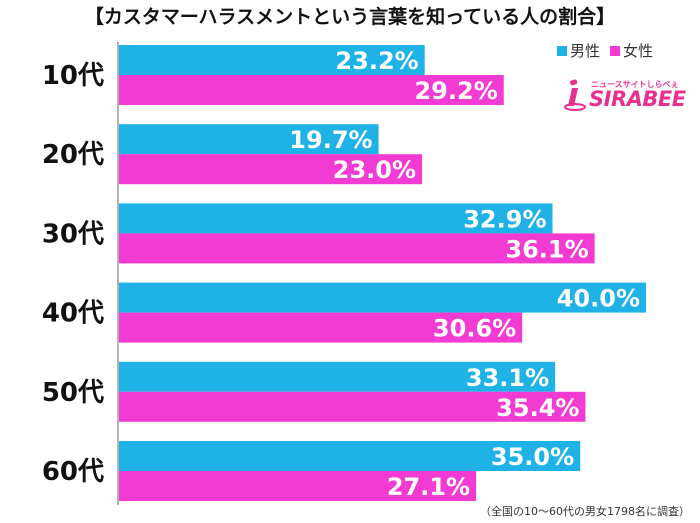  Describe the element at coordinates (73, 155) in the screenshot. I see `category-label: 20代` at that location.